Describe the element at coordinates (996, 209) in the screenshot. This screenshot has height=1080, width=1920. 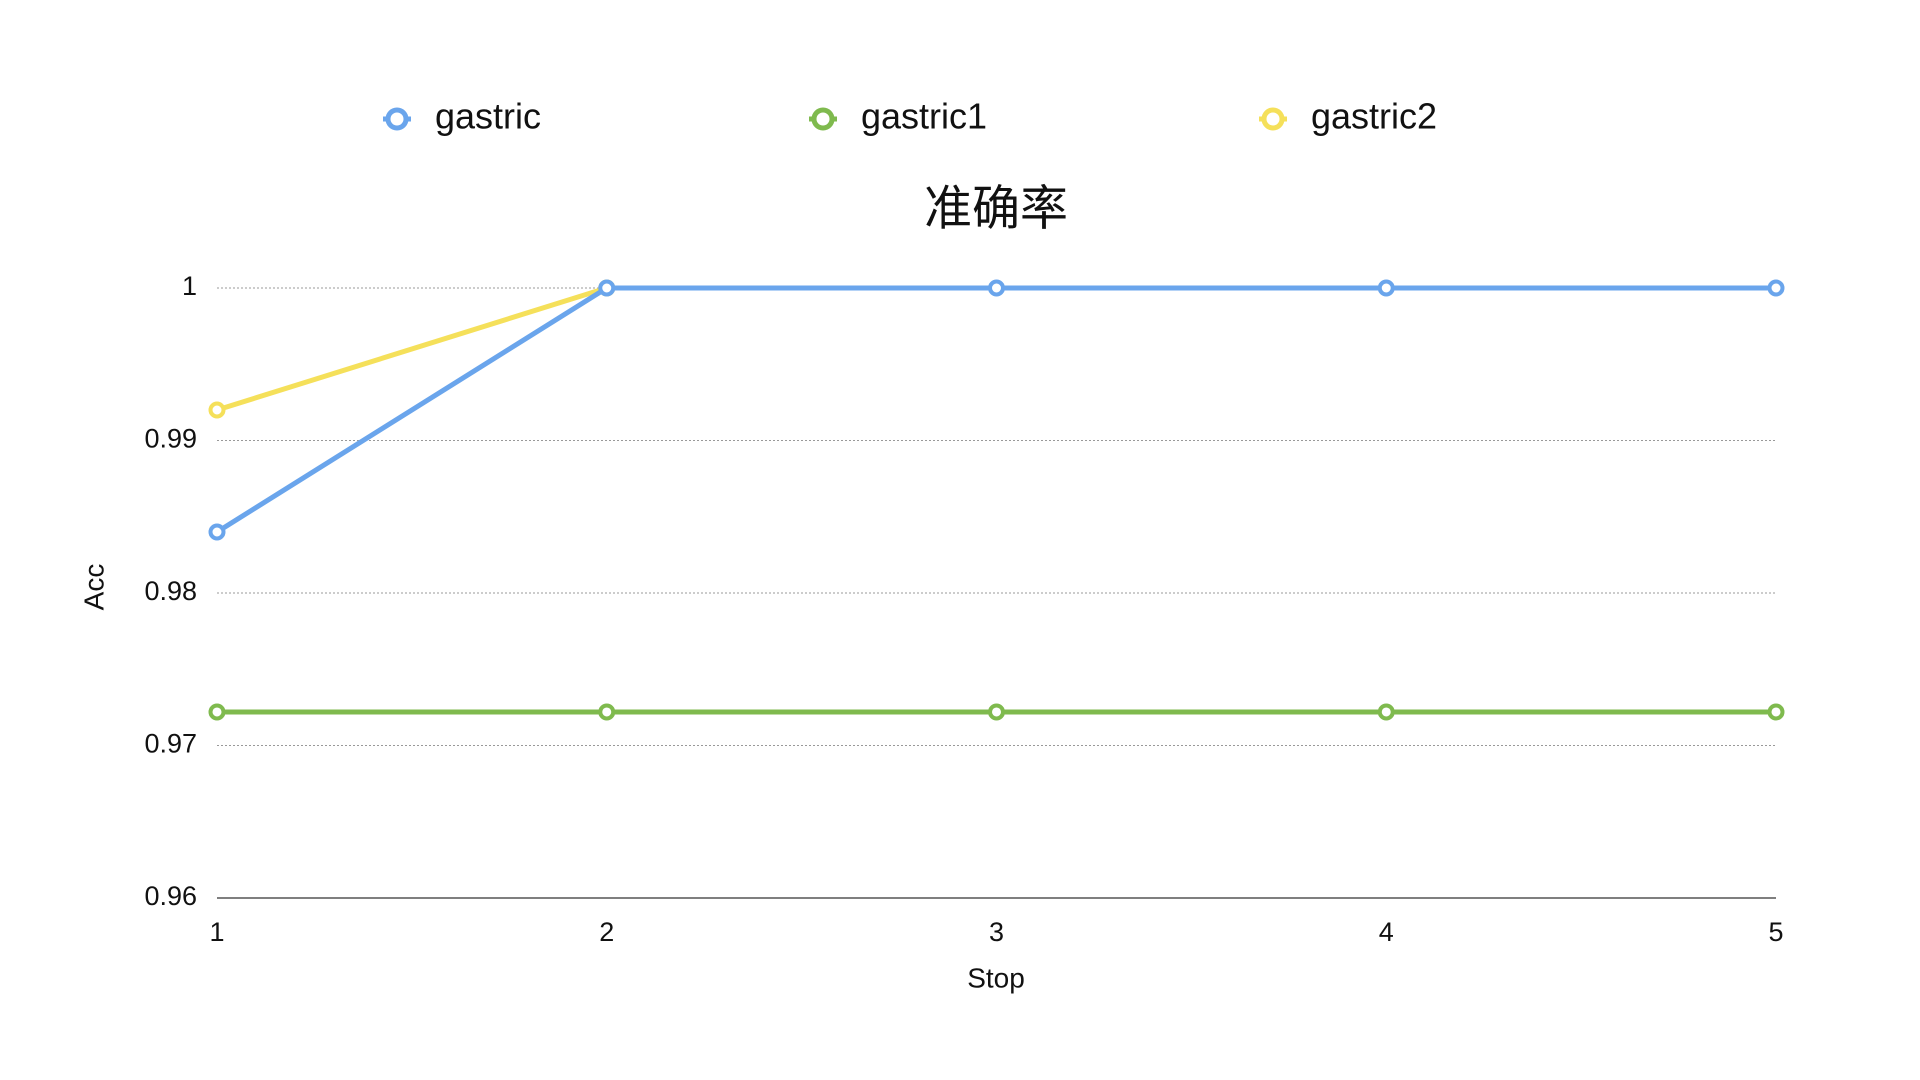
I see `chart-title: 准确率` at that location.